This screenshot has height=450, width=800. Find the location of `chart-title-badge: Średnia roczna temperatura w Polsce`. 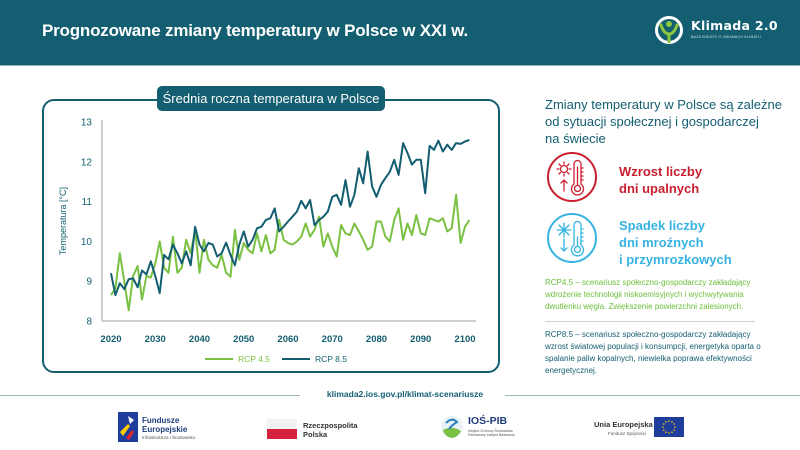

chart-title-badge: Średnia roczna temperatura w Polsce is located at coordinates (271, 98).